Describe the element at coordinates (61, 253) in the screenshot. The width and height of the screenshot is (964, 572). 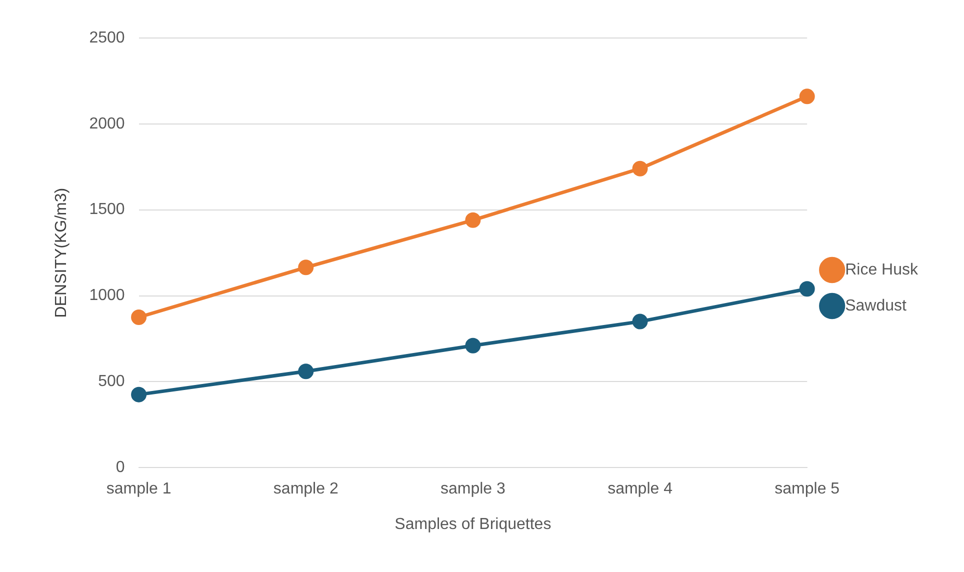
I see `y-axis-title: DENSITY(KG/m3)` at that location.